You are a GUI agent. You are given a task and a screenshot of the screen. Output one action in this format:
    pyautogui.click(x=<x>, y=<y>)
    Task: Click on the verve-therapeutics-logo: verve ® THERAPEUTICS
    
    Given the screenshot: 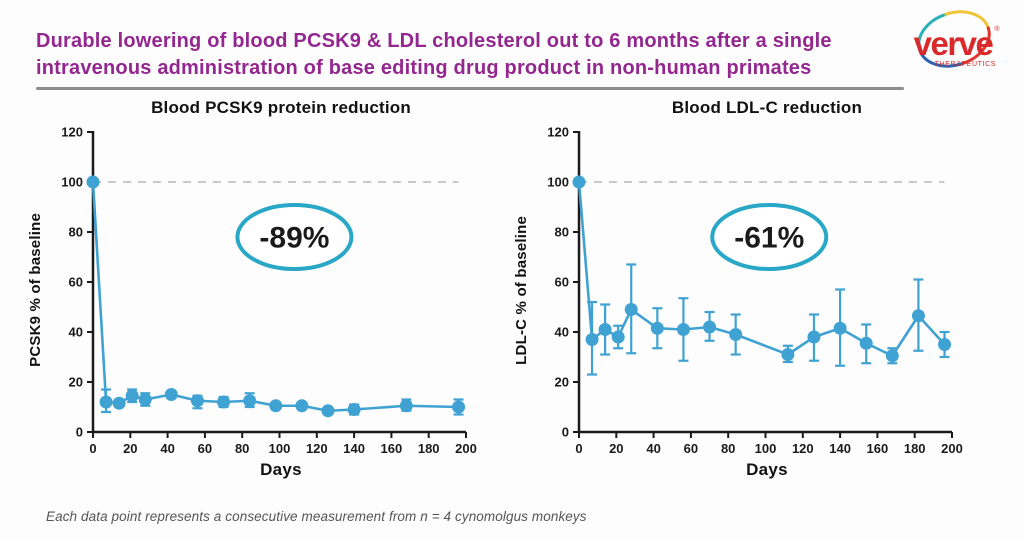 What is the action you would take?
    pyautogui.click(x=957, y=39)
    